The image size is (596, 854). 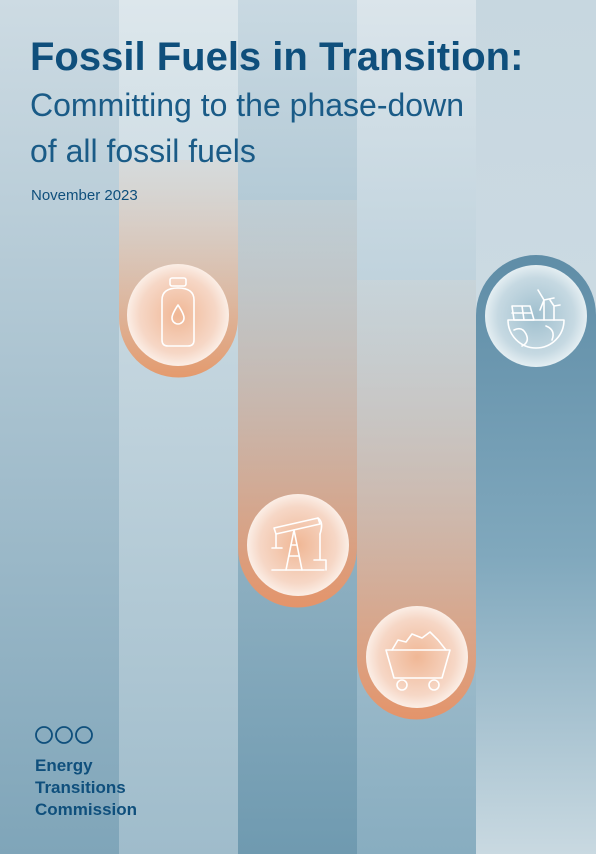 What do you see at coordinates (416, 500) in the screenshot?
I see `coal-band` at bounding box center [416, 500].